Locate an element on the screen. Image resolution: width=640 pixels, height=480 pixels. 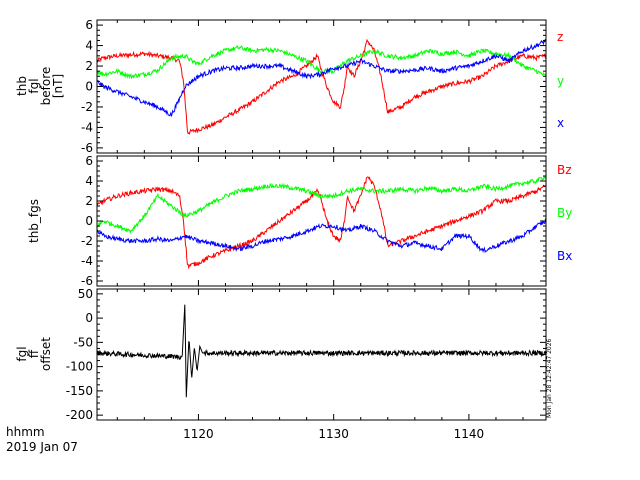
y-axis-label-line: [nT] is located at coordinates (58, 86).